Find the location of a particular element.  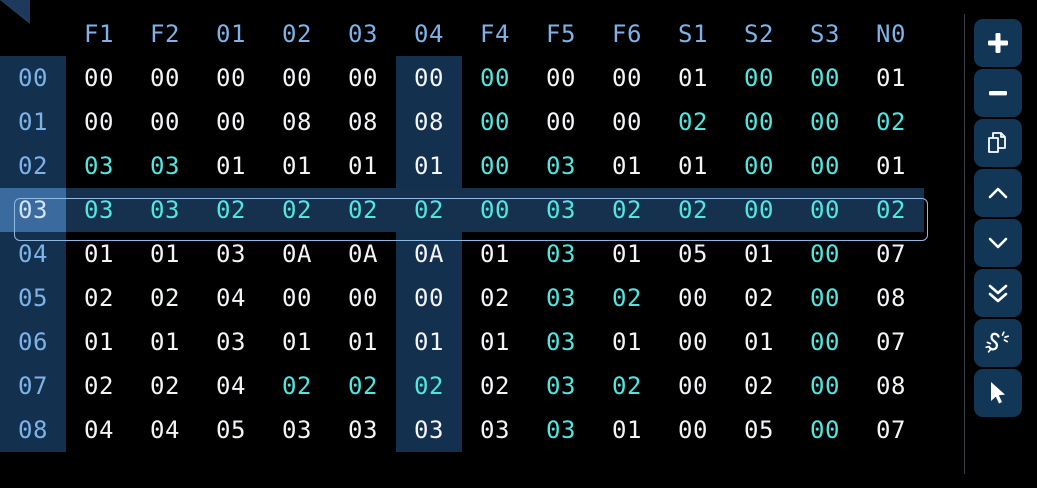

row-header-01: 01 is located at coordinates (33, 122).